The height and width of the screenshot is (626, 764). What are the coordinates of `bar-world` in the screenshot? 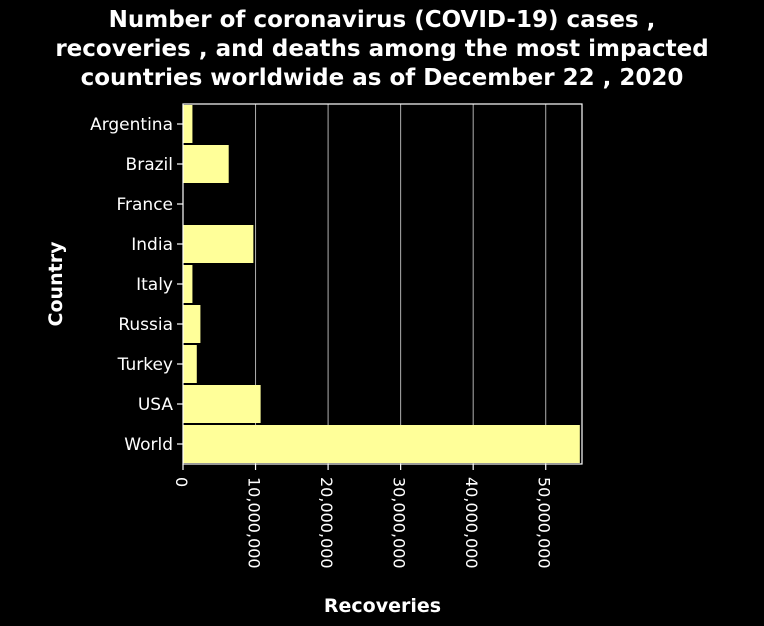 It's located at (381, 444).